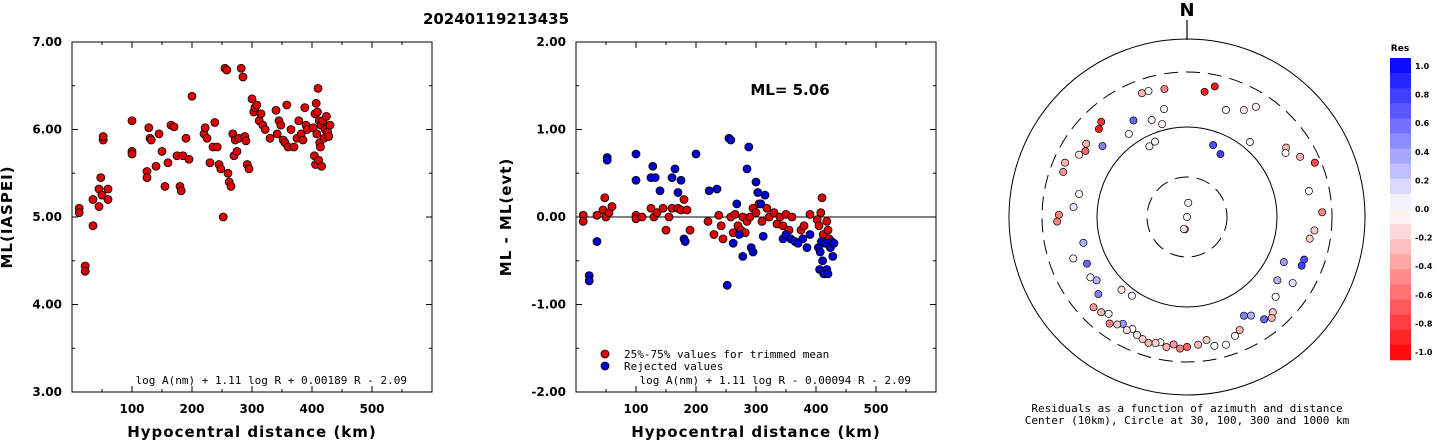 Image resolution: width=1437 pixels, height=441 pixels. What do you see at coordinates (726, 354) in the screenshot?
I see `legend-accepted-label: 25%-75% values for trimmed mean` at bounding box center [726, 354].